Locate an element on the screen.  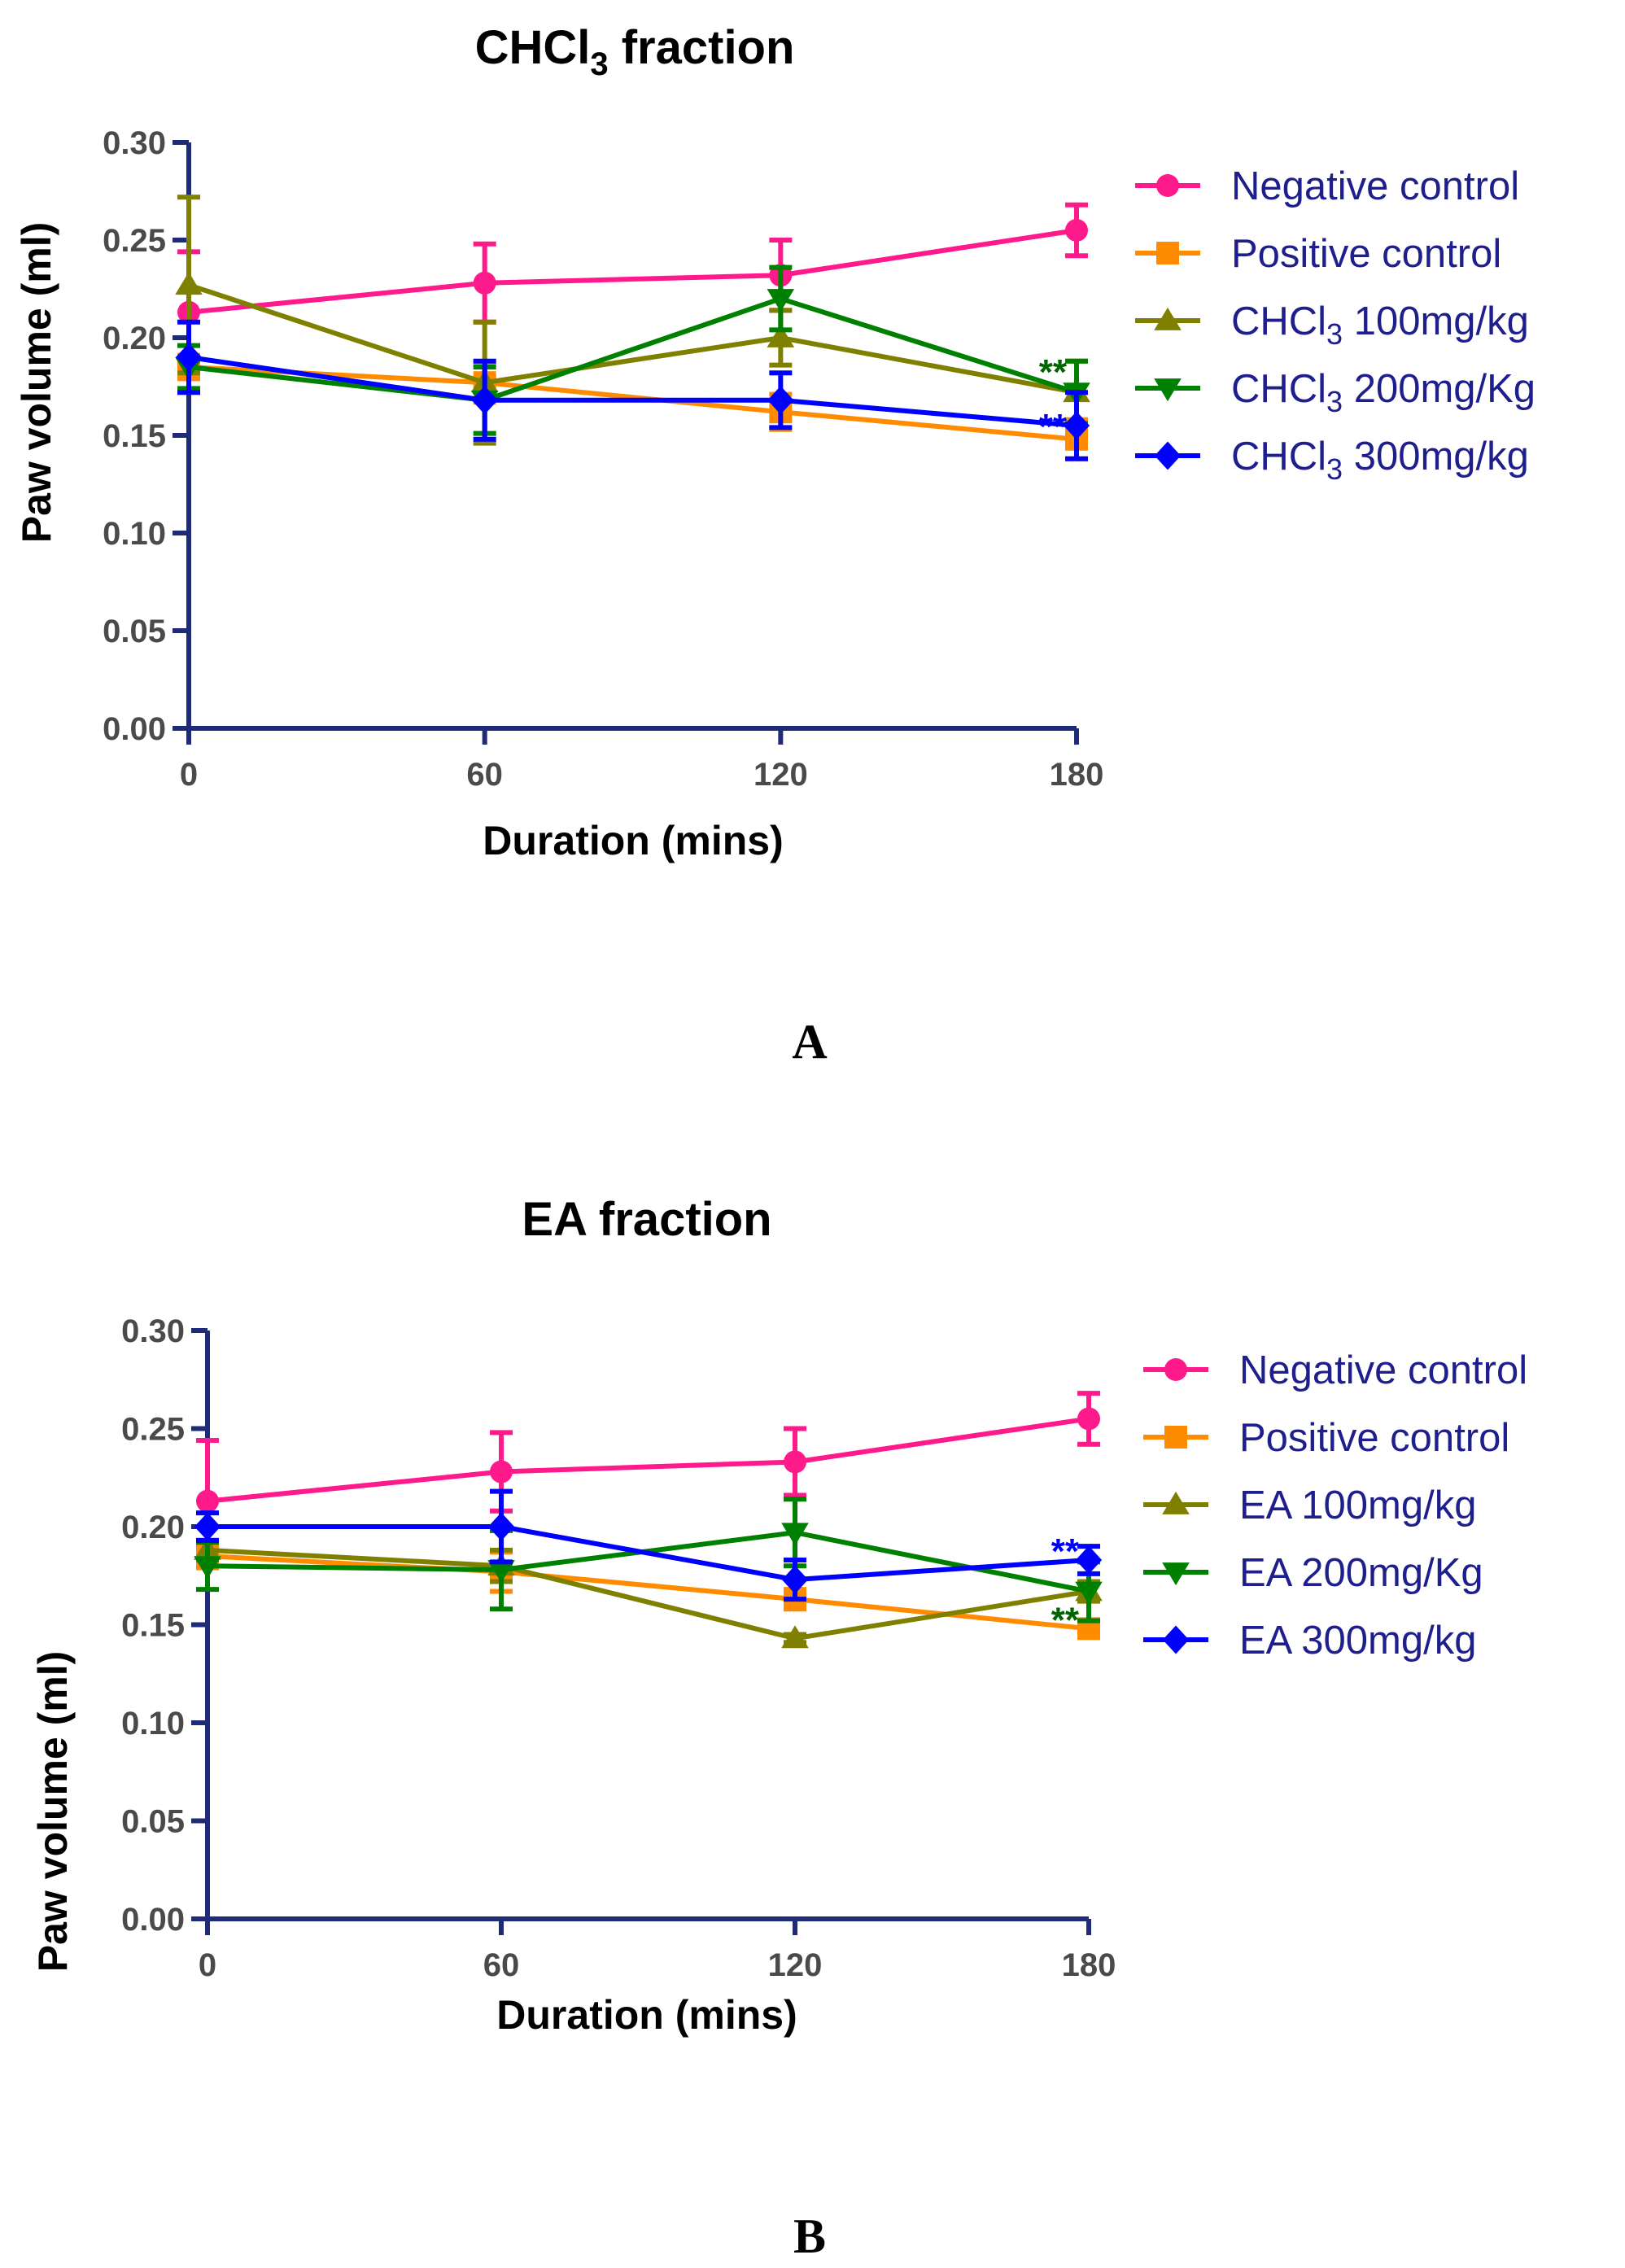
chart-title: CHCl3 fraction is located at coordinates (635, 51).